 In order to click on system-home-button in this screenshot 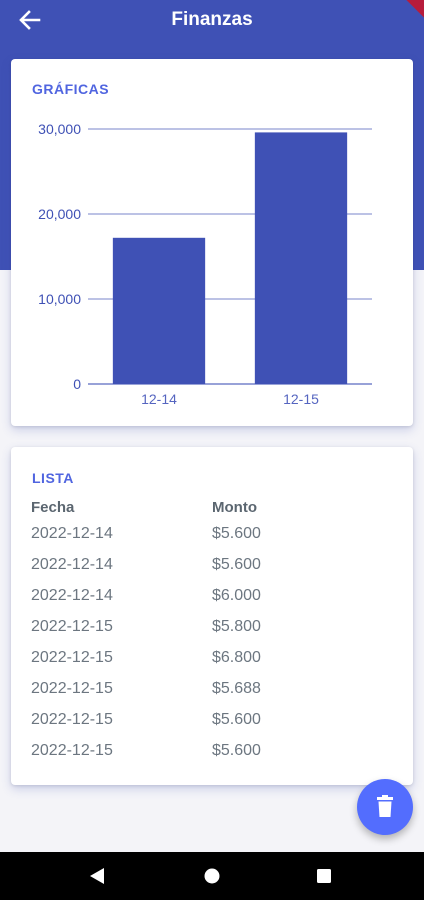, I will do `click(212, 876)`.